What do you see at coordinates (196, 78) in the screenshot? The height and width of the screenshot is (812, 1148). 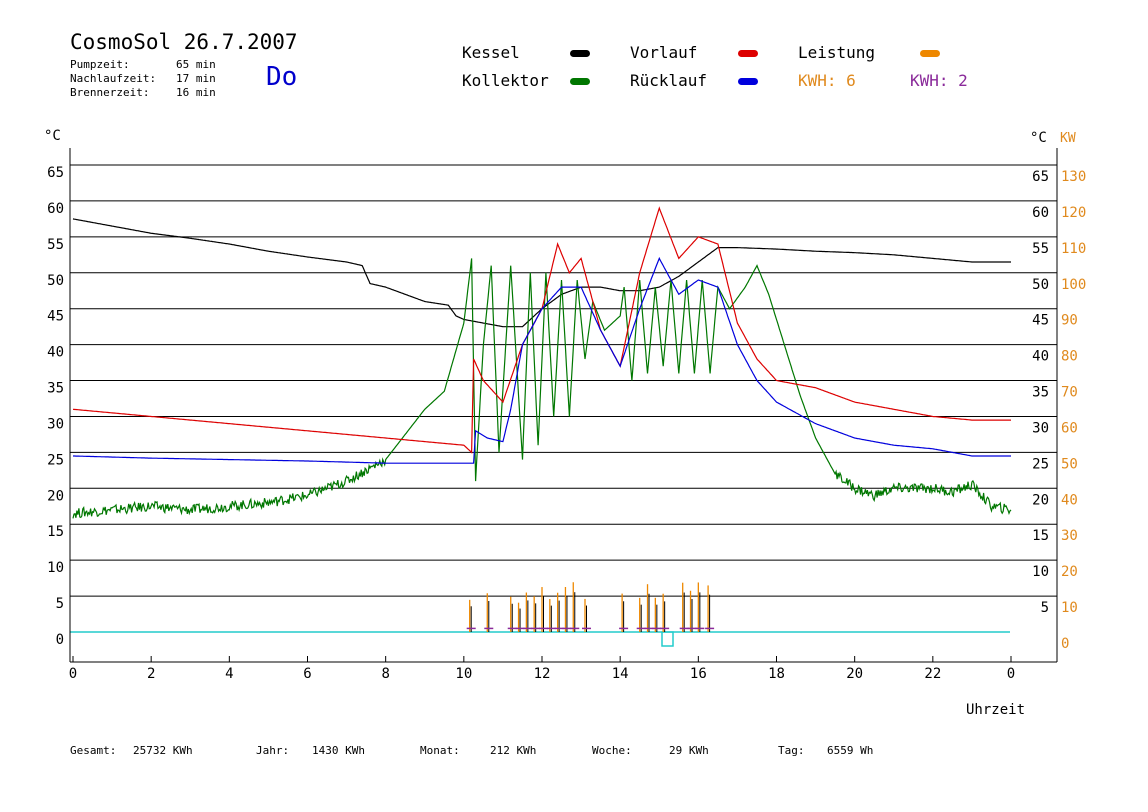 I see `nachlaufzeit-value: 17 min` at bounding box center [196, 78].